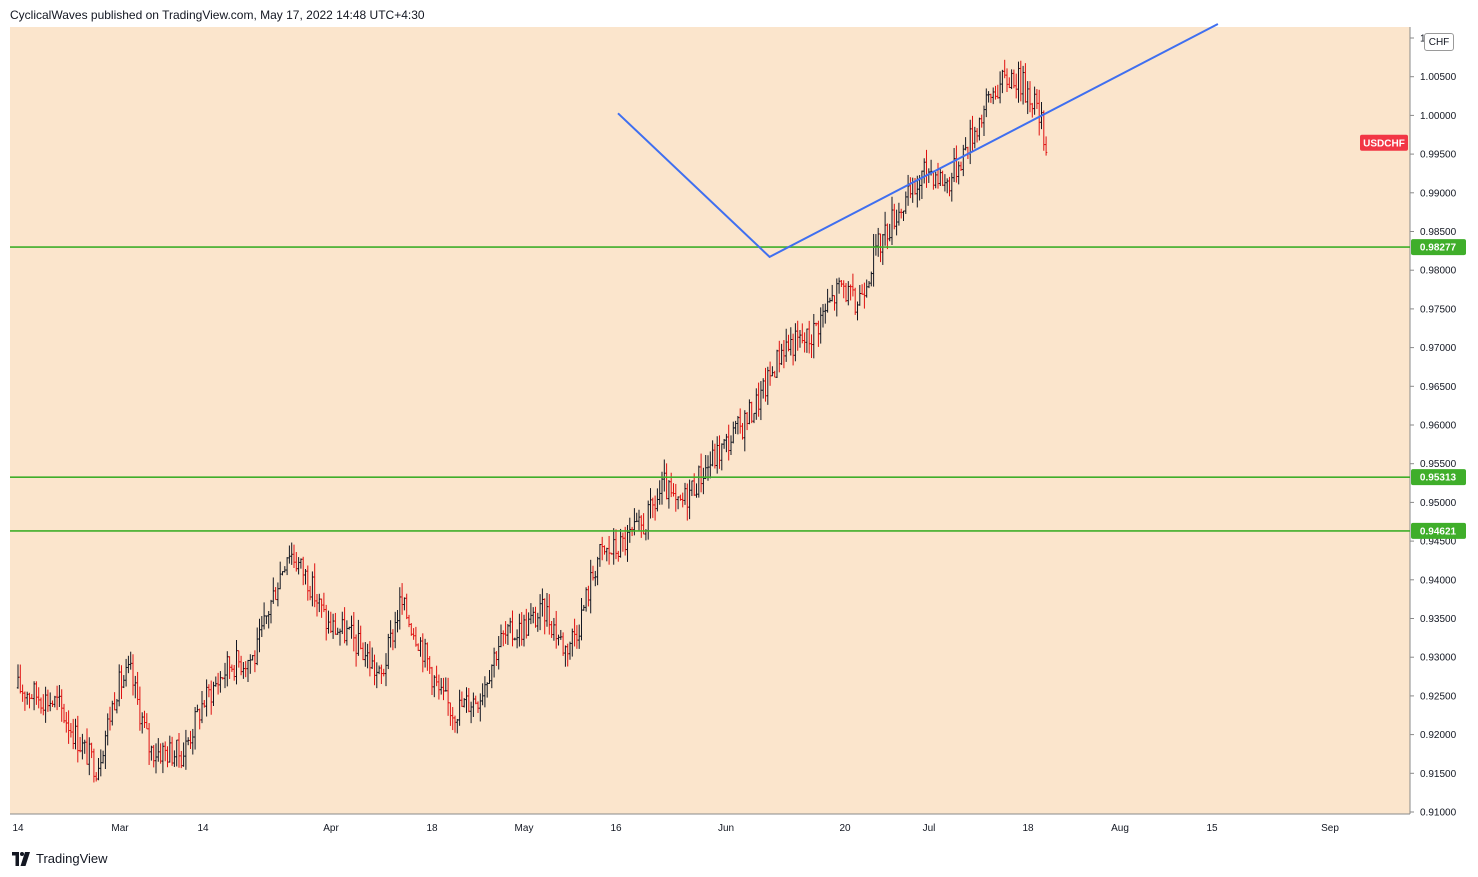 This screenshot has width=1478, height=877. I want to click on footer-brand: TradingView, so click(59, 858).